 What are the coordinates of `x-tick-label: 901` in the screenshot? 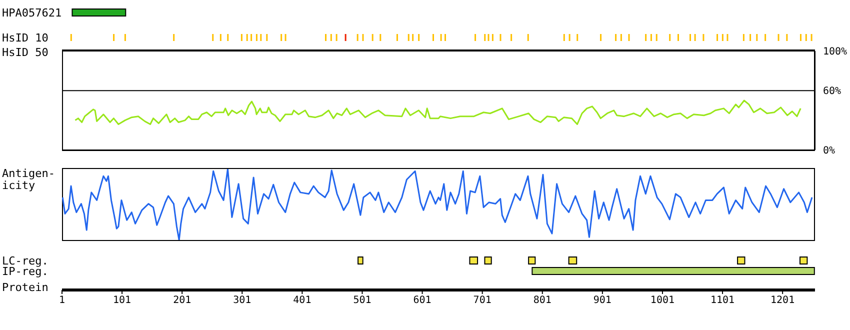 It's located at (602, 300).